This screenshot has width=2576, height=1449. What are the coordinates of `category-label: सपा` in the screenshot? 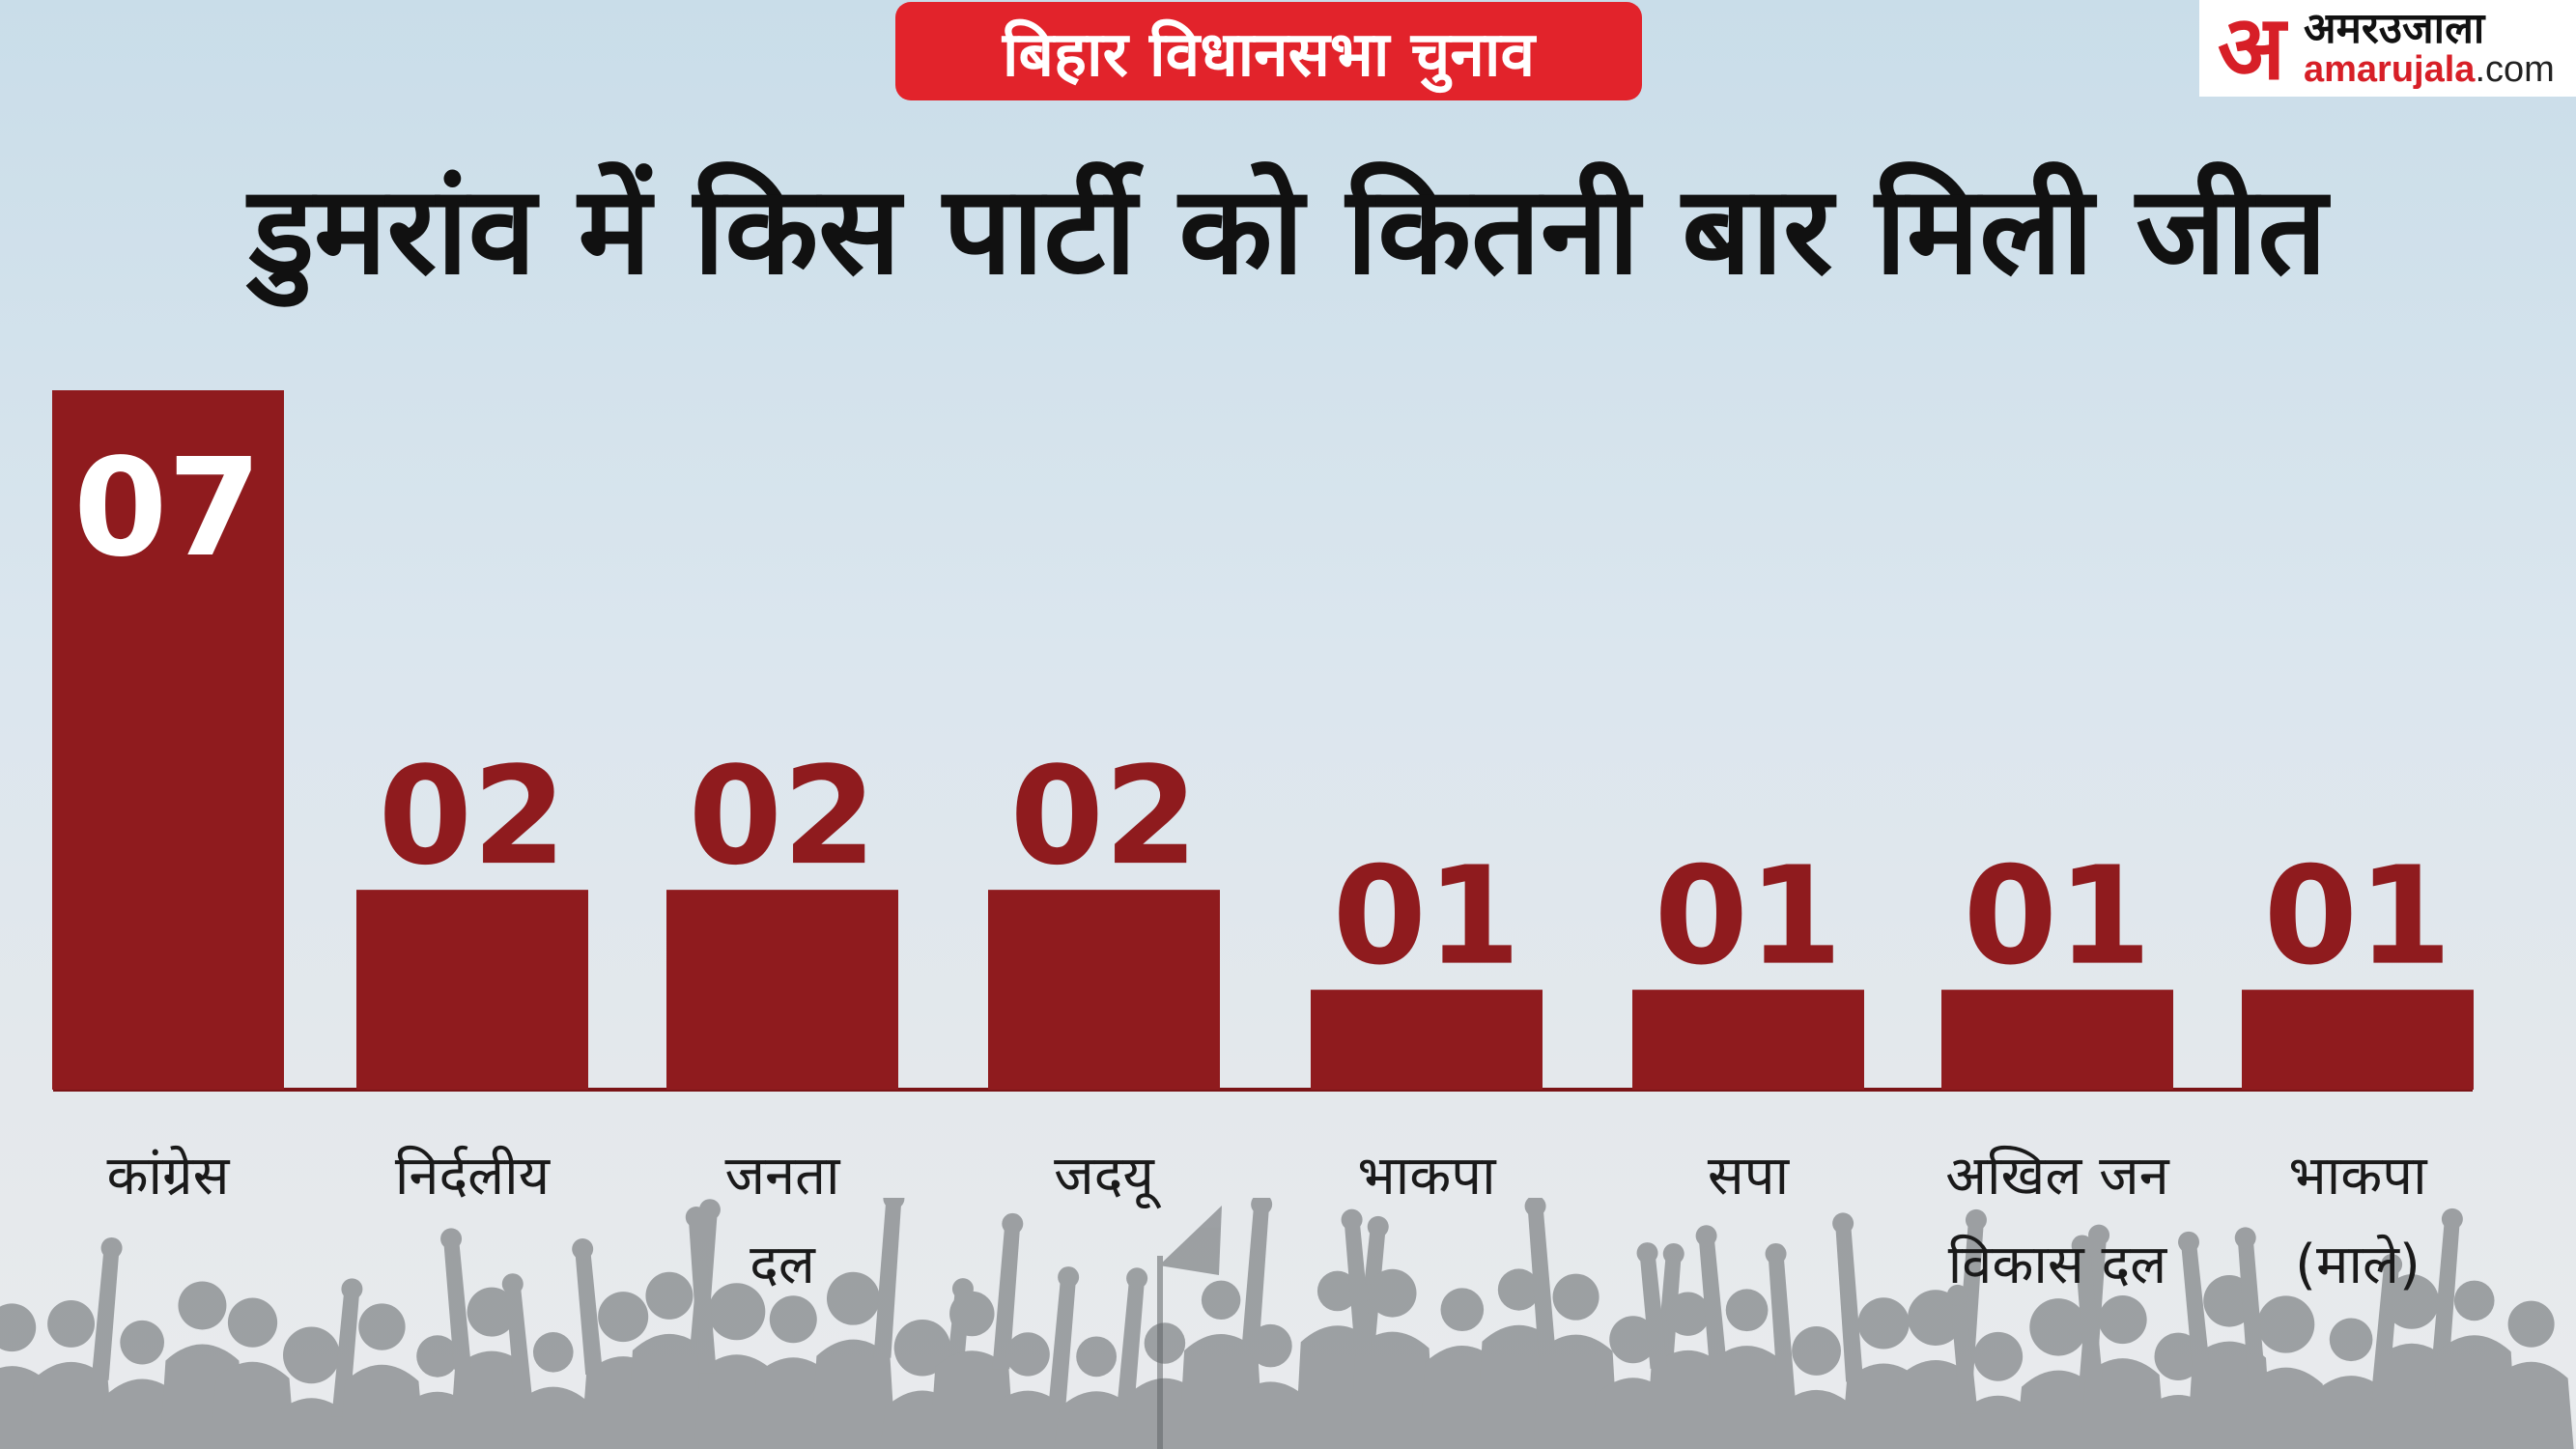 It's located at (1749, 1176).